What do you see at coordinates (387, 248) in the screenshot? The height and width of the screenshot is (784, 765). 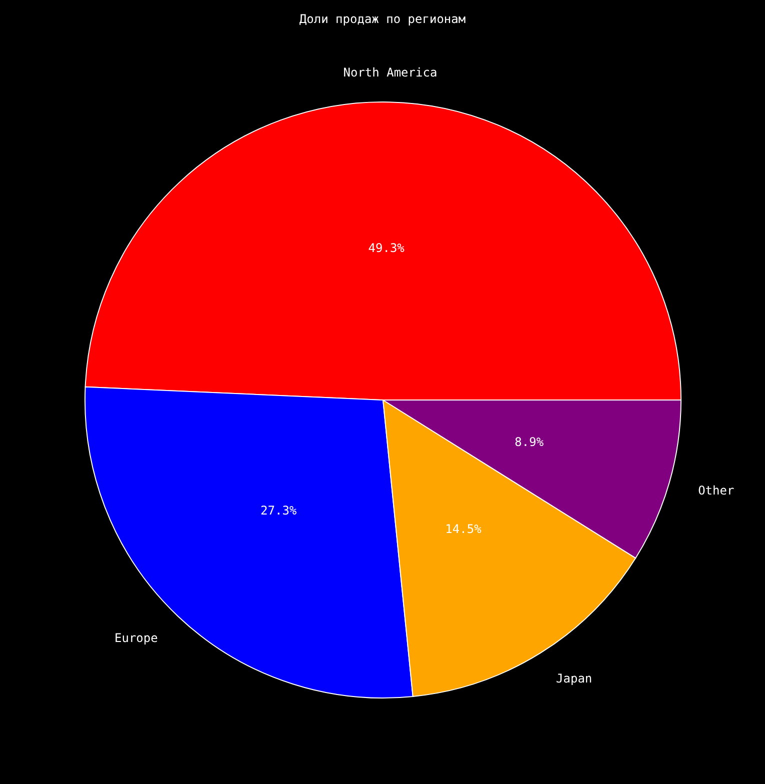 I see `data-label: 49.3%` at bounding box center [387, 248].